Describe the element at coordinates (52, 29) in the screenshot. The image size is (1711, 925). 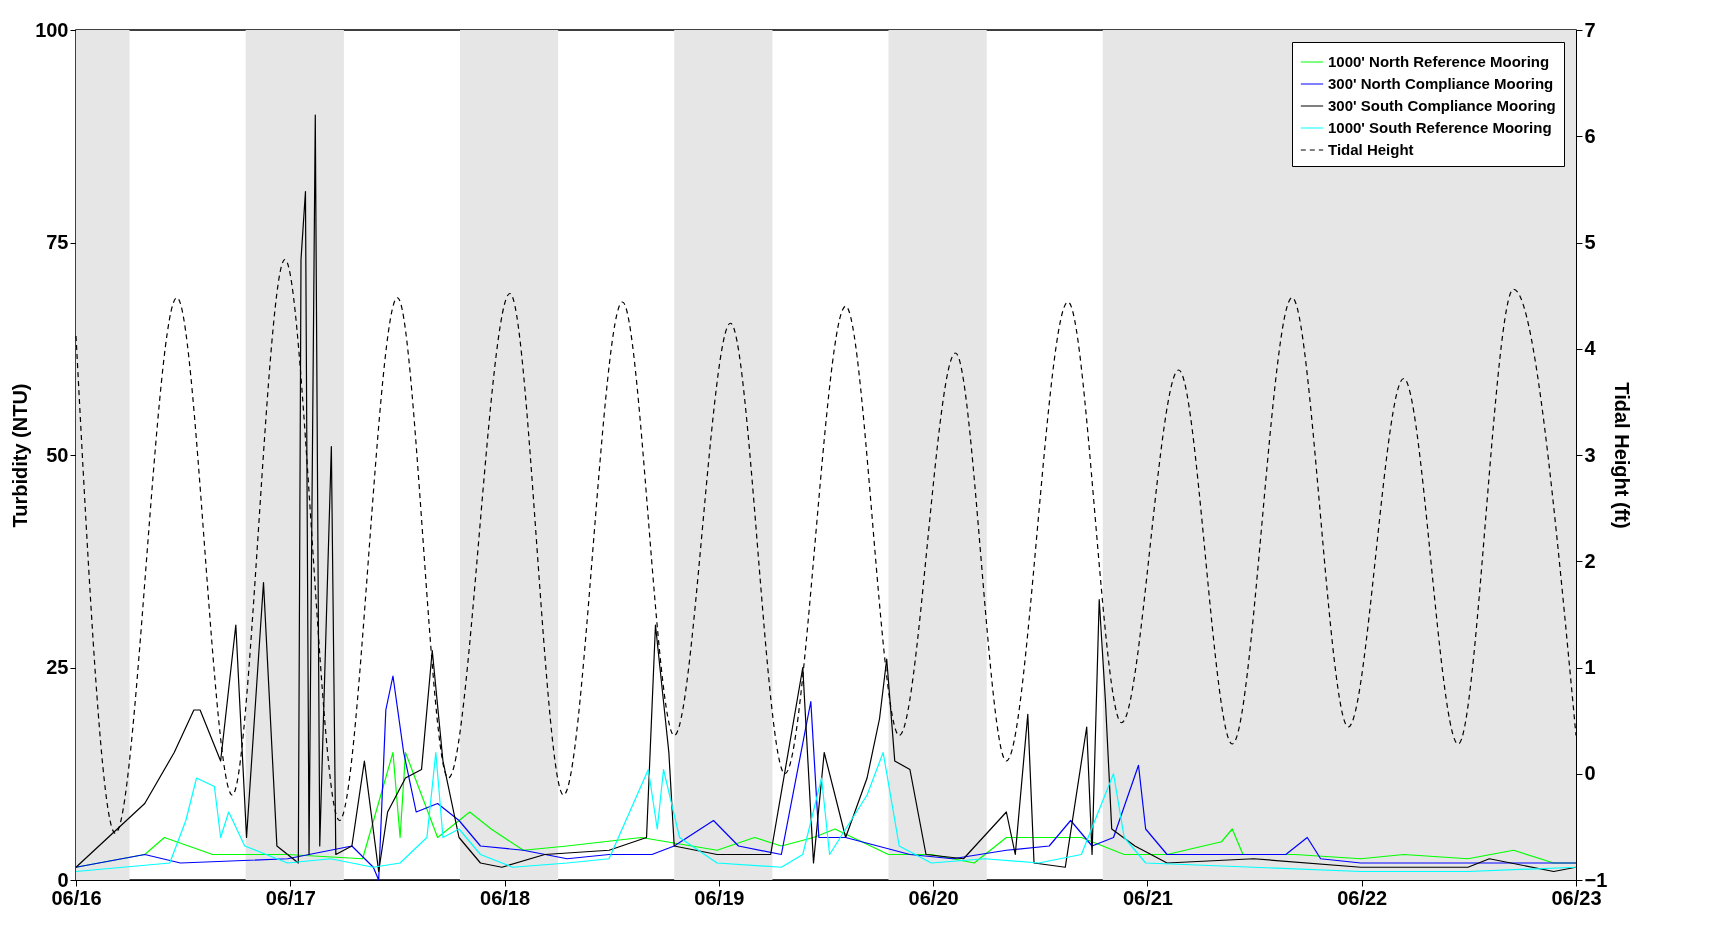
I see `y-tick-label: 100` at that location.